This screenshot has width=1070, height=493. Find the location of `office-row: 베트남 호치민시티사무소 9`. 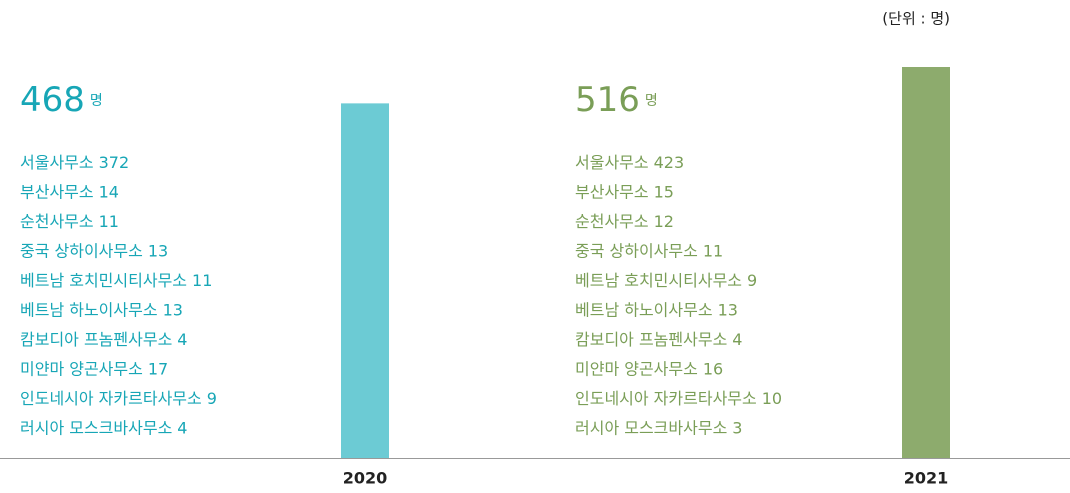

office-row: 베트남 호치민시티사무소 9 is located at coordinates (666, 280).